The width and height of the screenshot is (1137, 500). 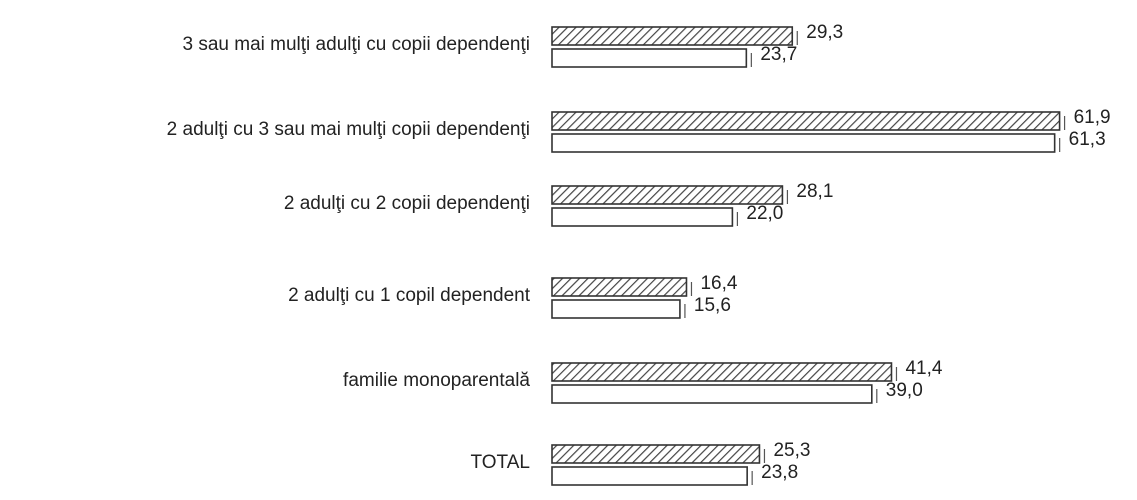 I want to click on value-label: 28,1, so click(x=814, y=191).